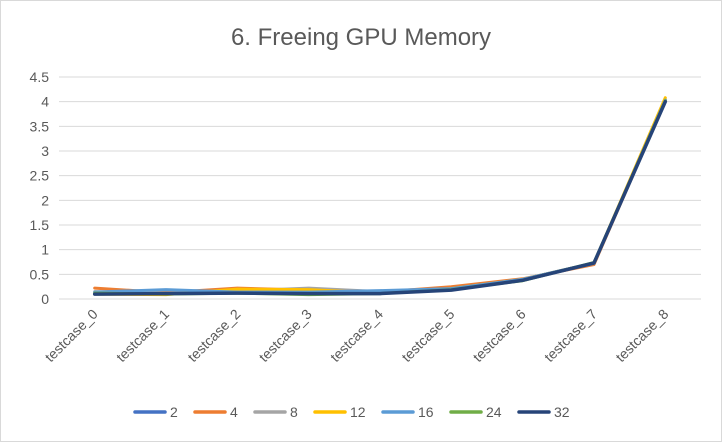  I want to click on x-tick-label: testcase_7, so click(570, 335).